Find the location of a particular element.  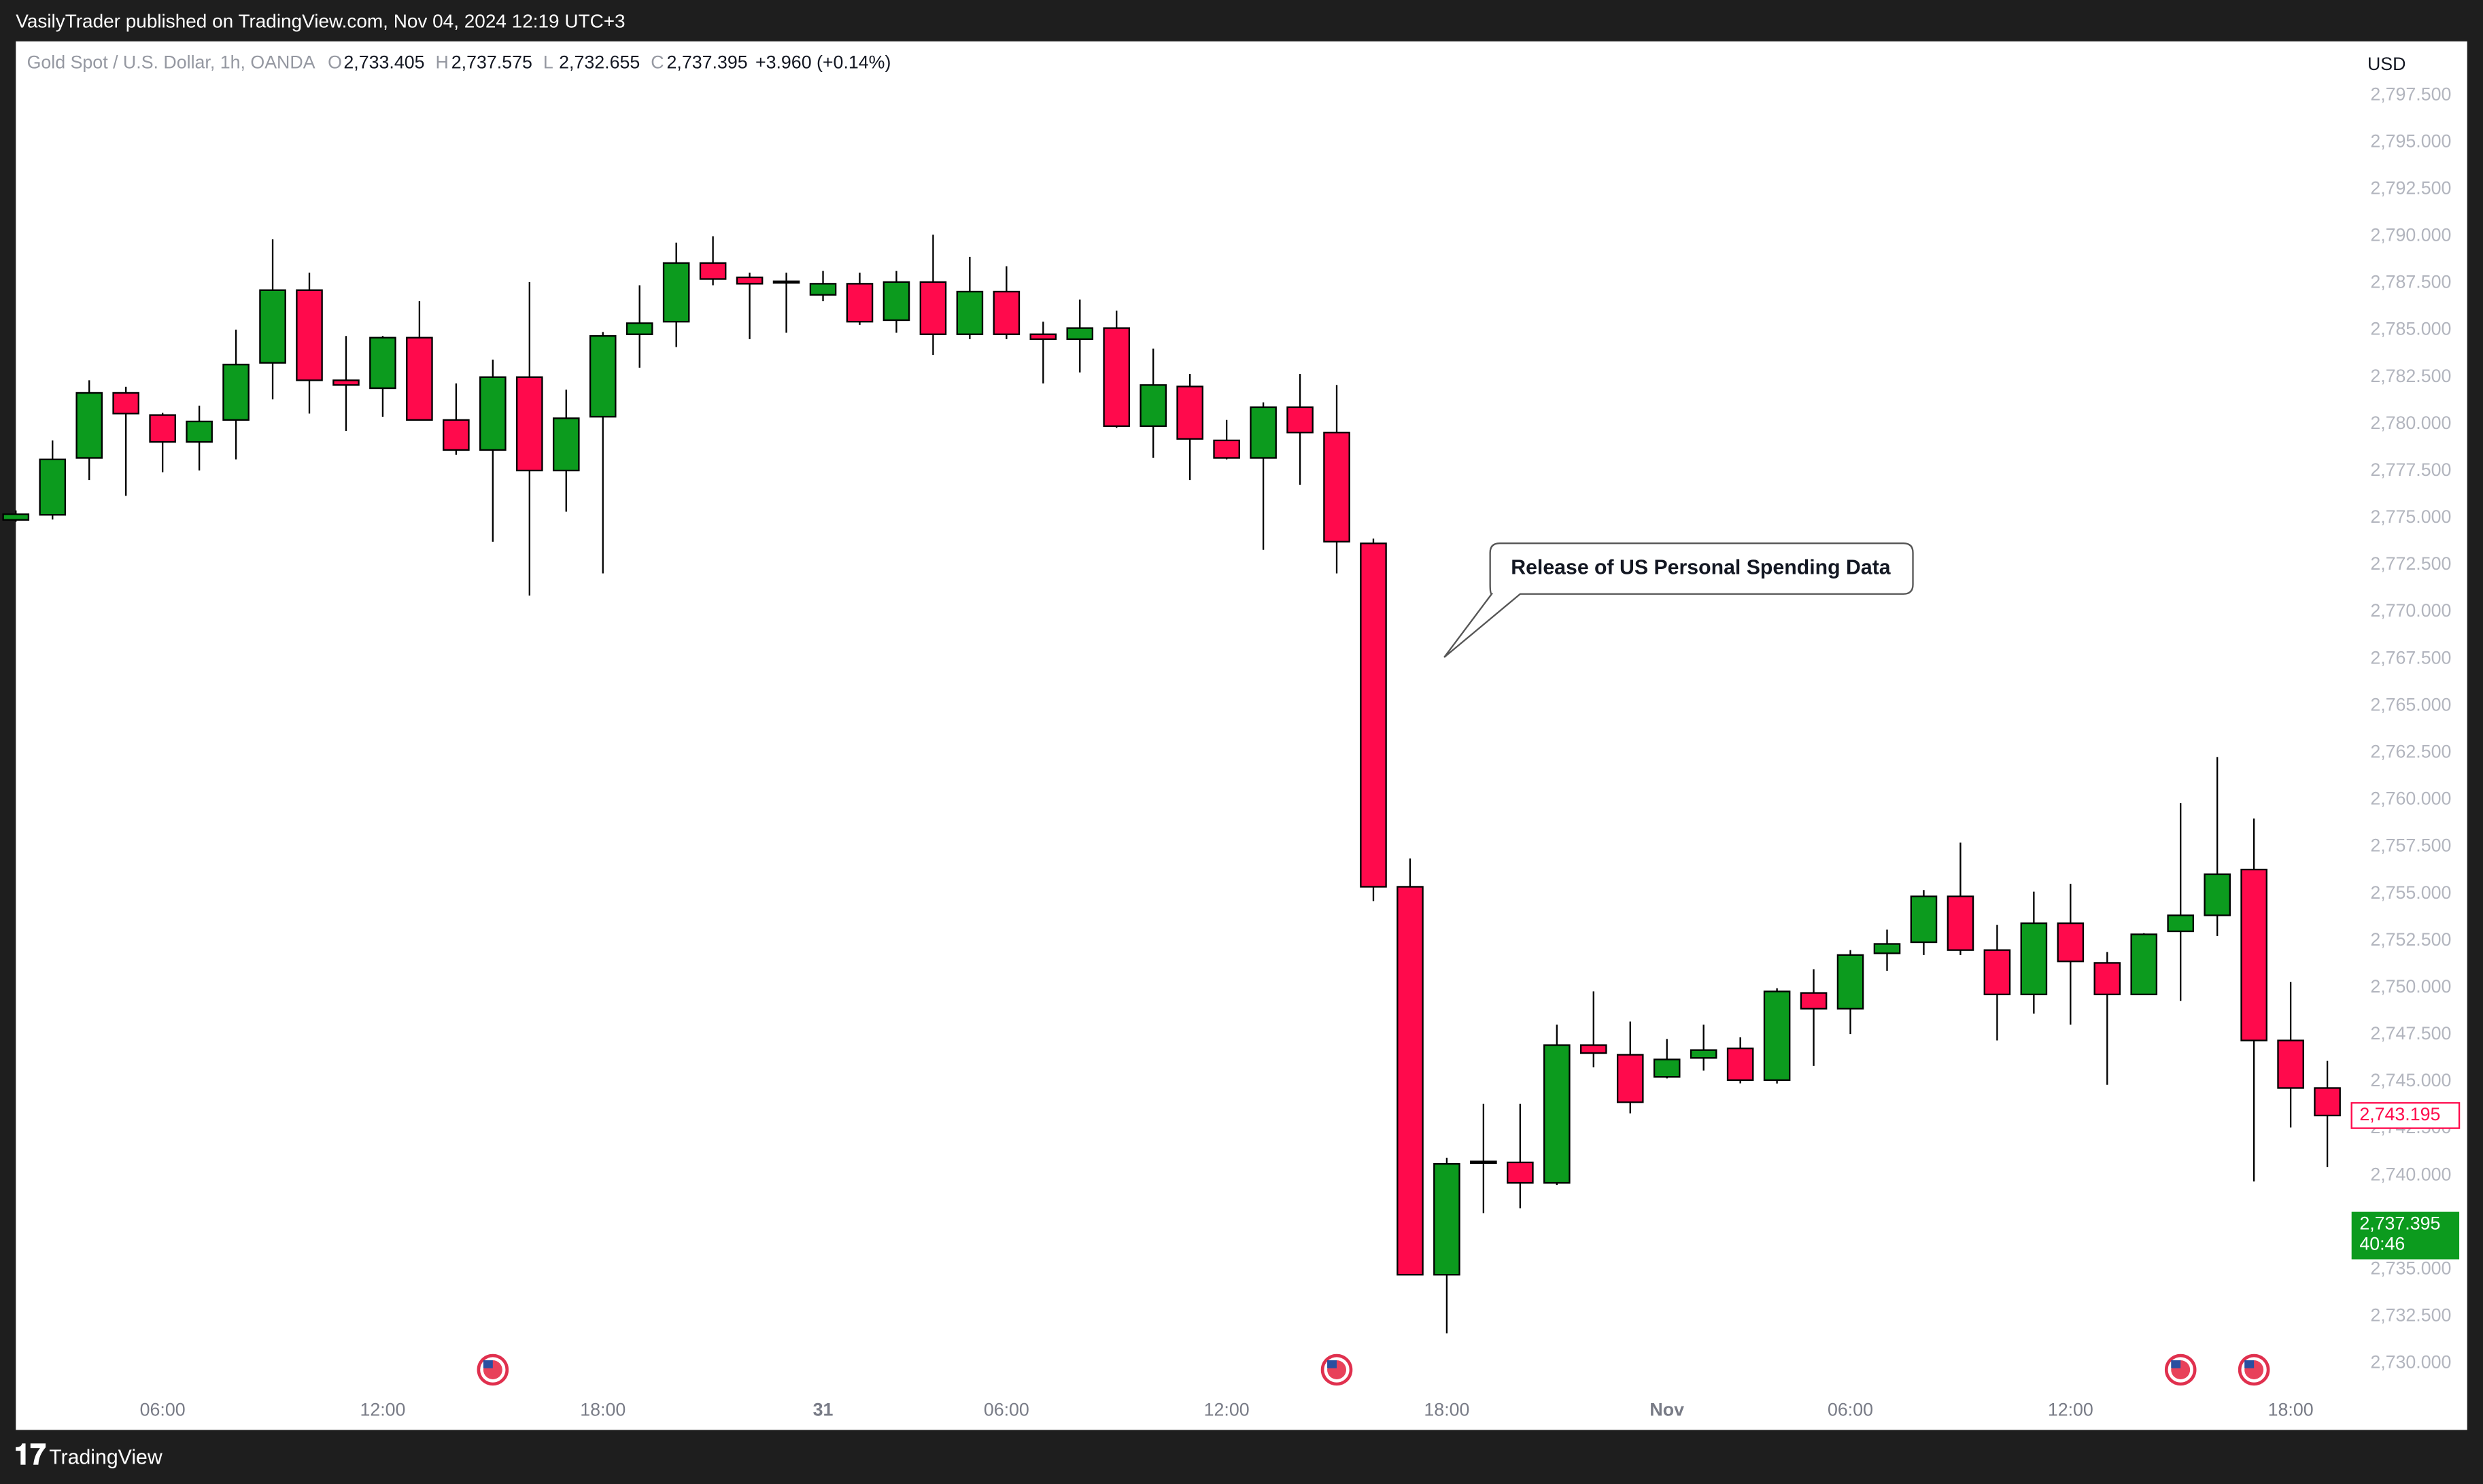

y-tick-label: 2,730.000 is located at coordinates (2410, 1363).